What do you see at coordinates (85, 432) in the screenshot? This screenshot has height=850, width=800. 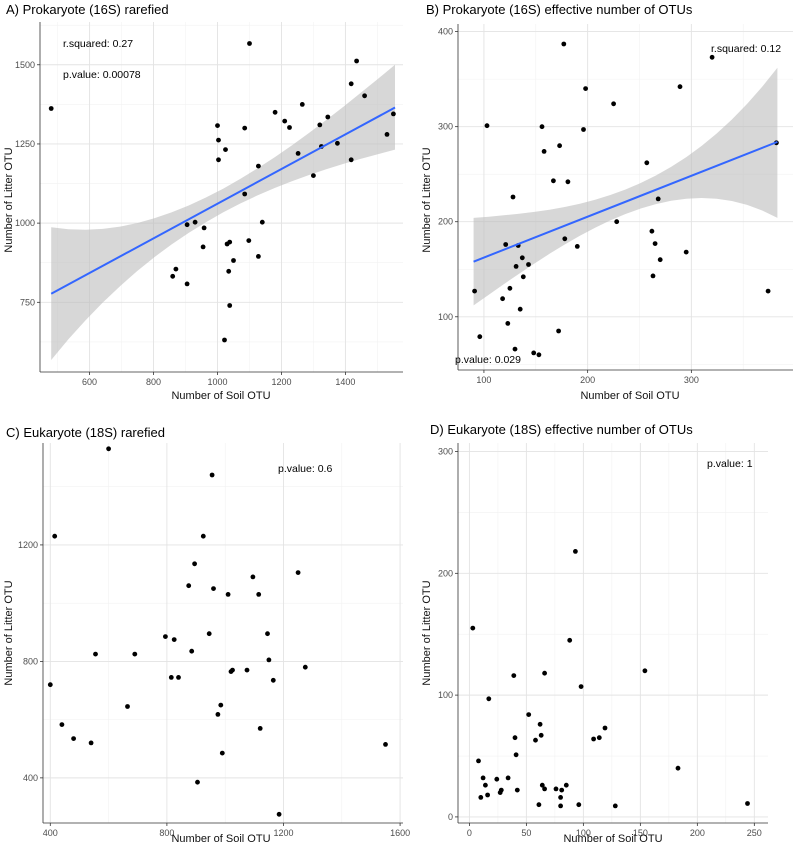 I see `panel-title: C) Eukaryote (18S) rarefied` at bounding box center [85, 432].